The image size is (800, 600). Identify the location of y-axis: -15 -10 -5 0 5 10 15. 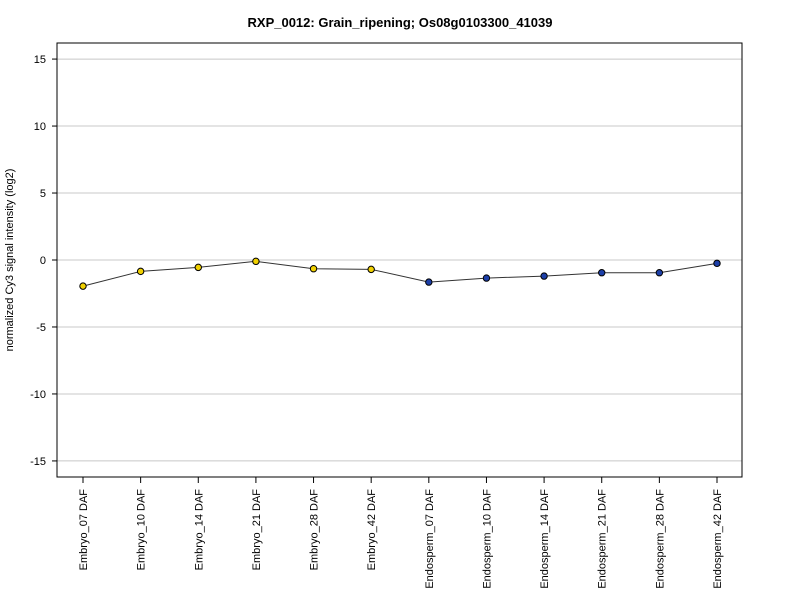
(43, 261).